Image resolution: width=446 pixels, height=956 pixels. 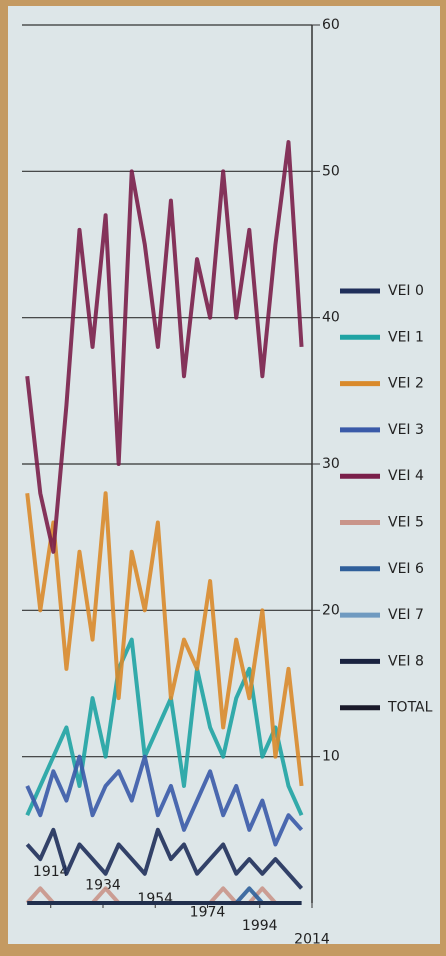 What do you see at coordinates (406, 291) in the screenshot?
I see `legend-label: VEI 0` at bounding box center [406, 291].